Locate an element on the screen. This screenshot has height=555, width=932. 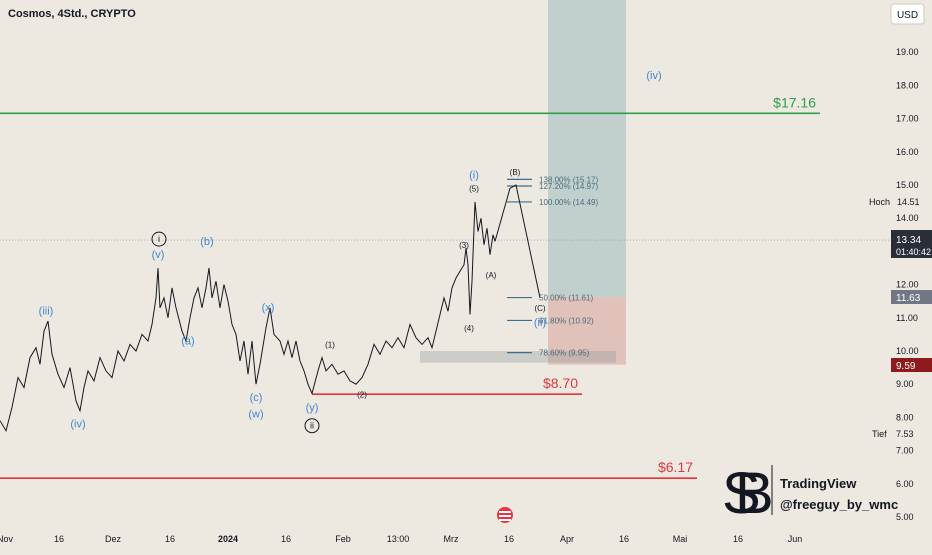
x-tick-1: 16 is located at coordinates (59, 539).